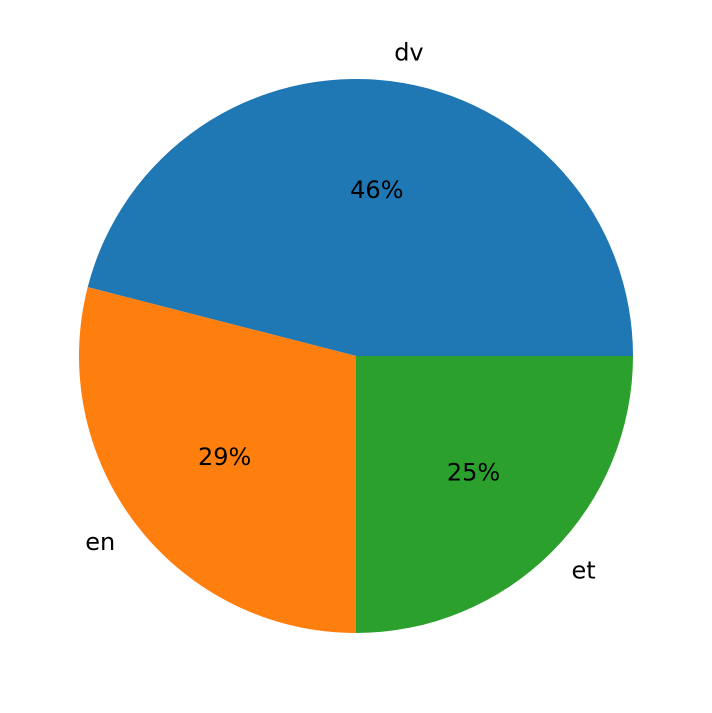 The height and width of the screenshot is (713, 712). Describe the element at coordinates (376, 190) in the screenshot. I see `value-label: 46%` at that location.